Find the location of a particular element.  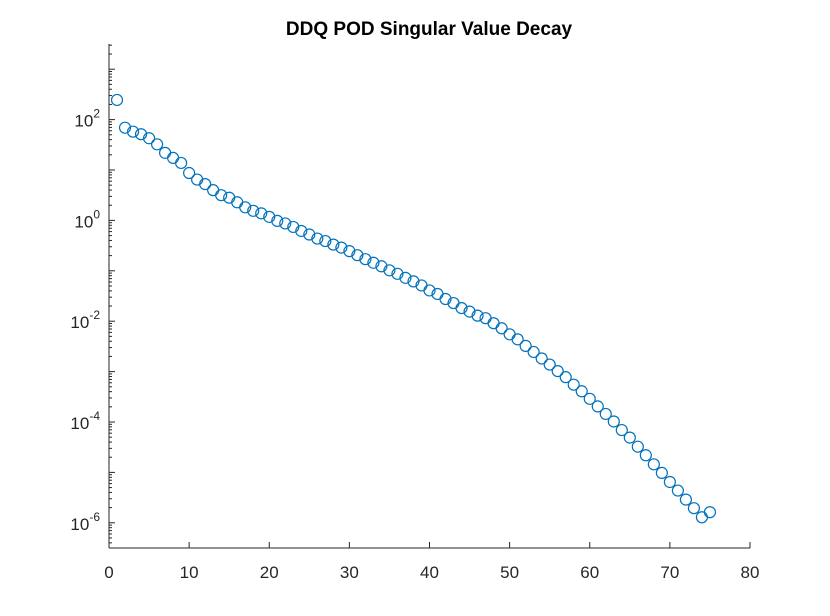

y-tick-label: 10⁻⁶ is located at coordinates (85, 522).